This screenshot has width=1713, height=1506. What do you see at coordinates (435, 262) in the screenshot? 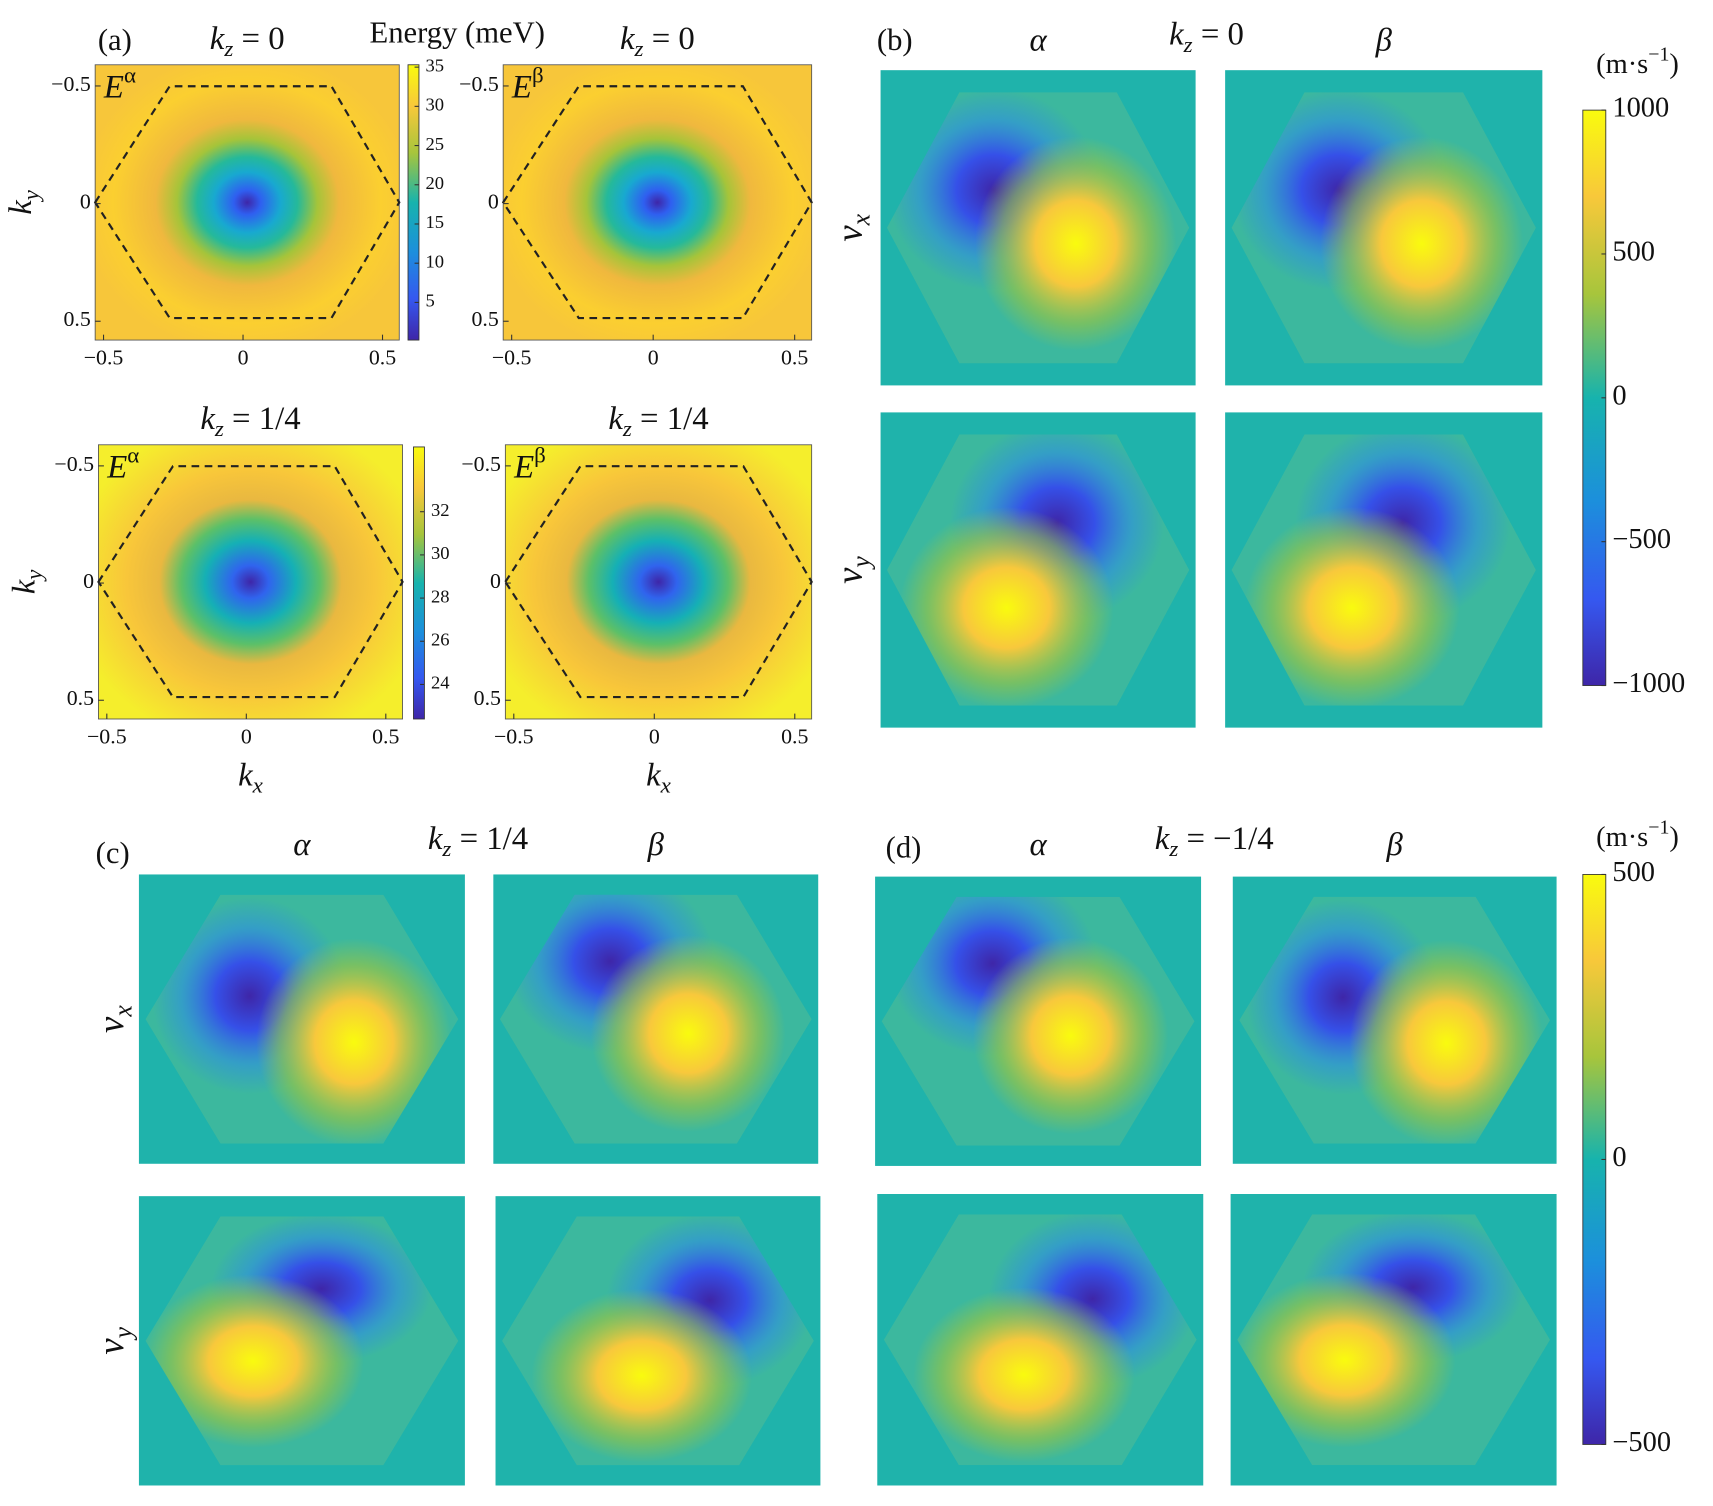
I see `colorbar-tick-label: 10` at bounding box center [435, 262].